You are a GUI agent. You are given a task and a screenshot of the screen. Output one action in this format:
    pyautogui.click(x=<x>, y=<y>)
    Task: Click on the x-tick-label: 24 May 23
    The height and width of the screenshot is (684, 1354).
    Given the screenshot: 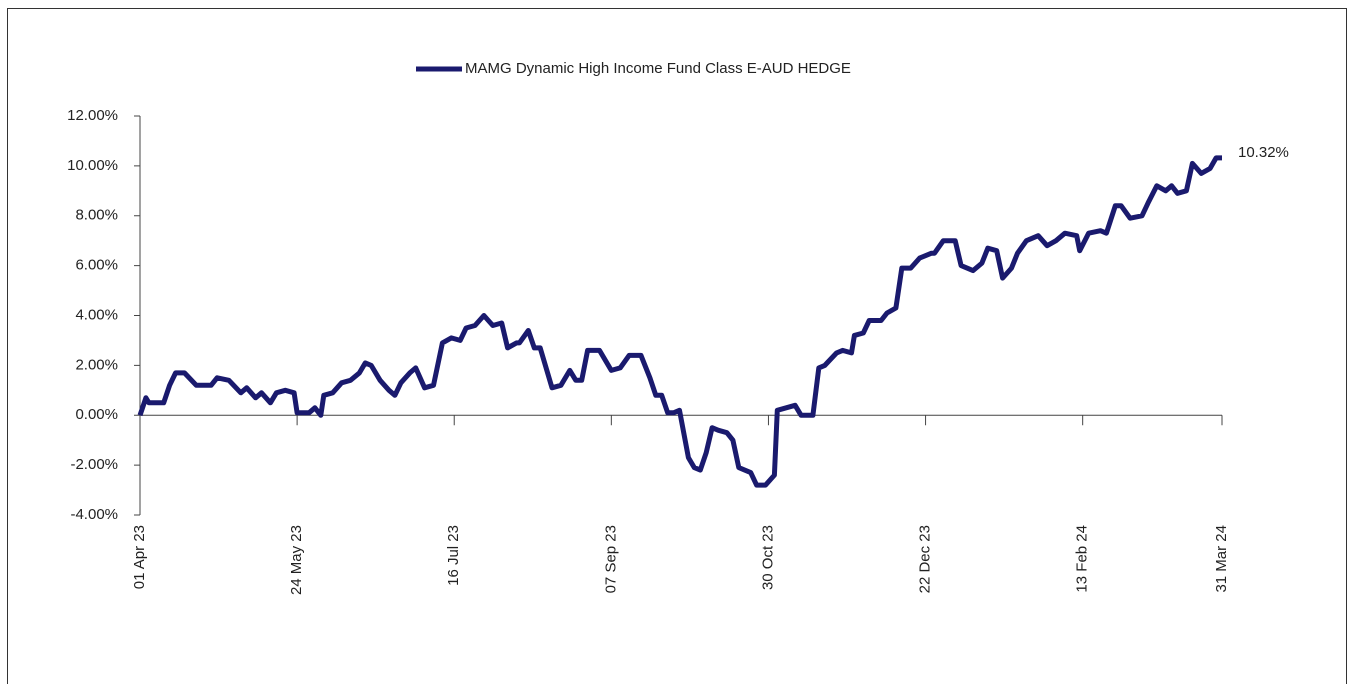 What is the action you would take?
    pyautogui.click(x=296, y=560)
    